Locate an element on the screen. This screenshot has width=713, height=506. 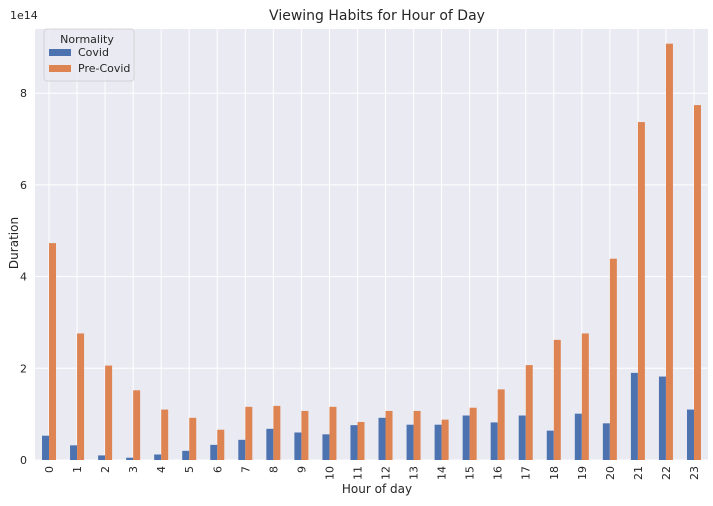
x-tick-label: 1 is located at coordinates (77, 469).